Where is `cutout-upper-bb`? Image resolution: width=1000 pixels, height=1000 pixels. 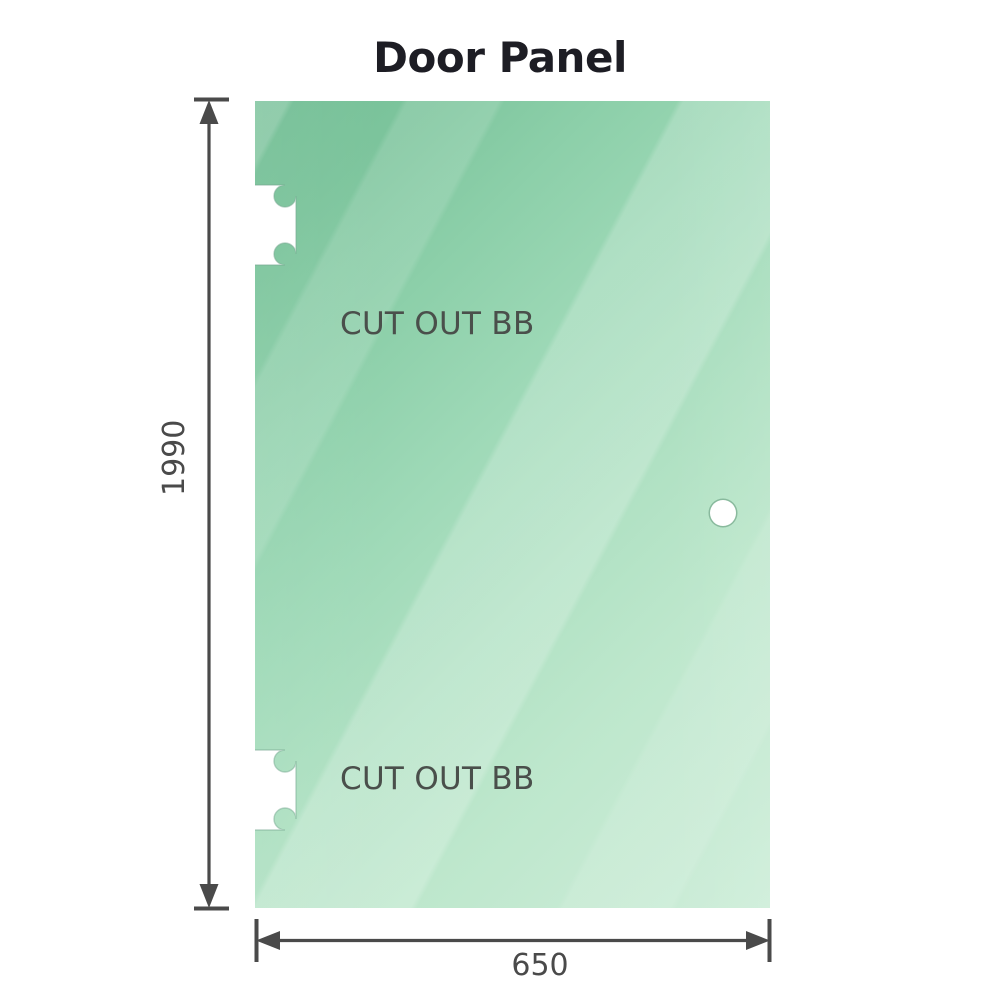 cutout-upper-bb is located at coordinates (277, 225).